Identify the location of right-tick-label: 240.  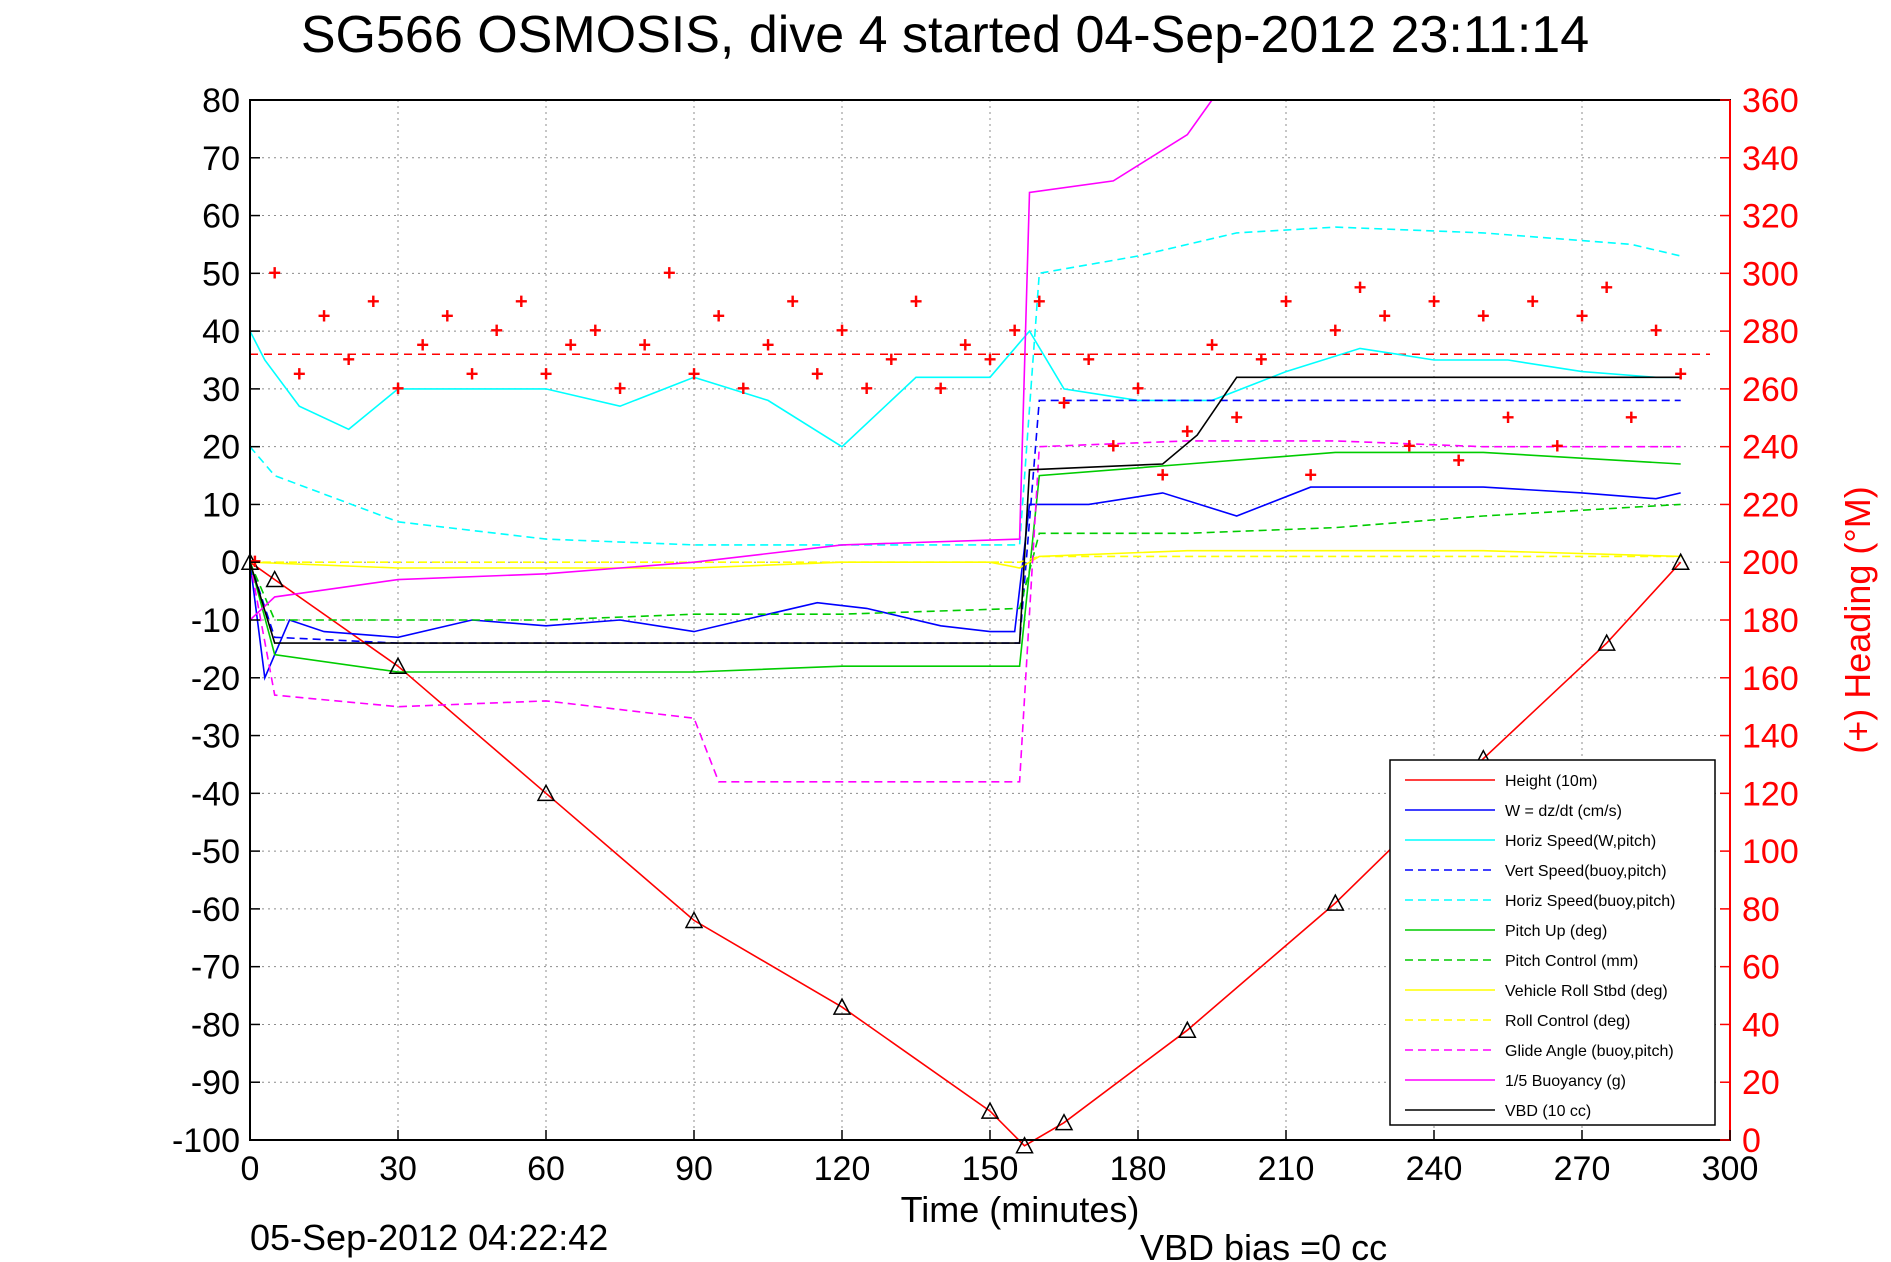
(1770, 448).